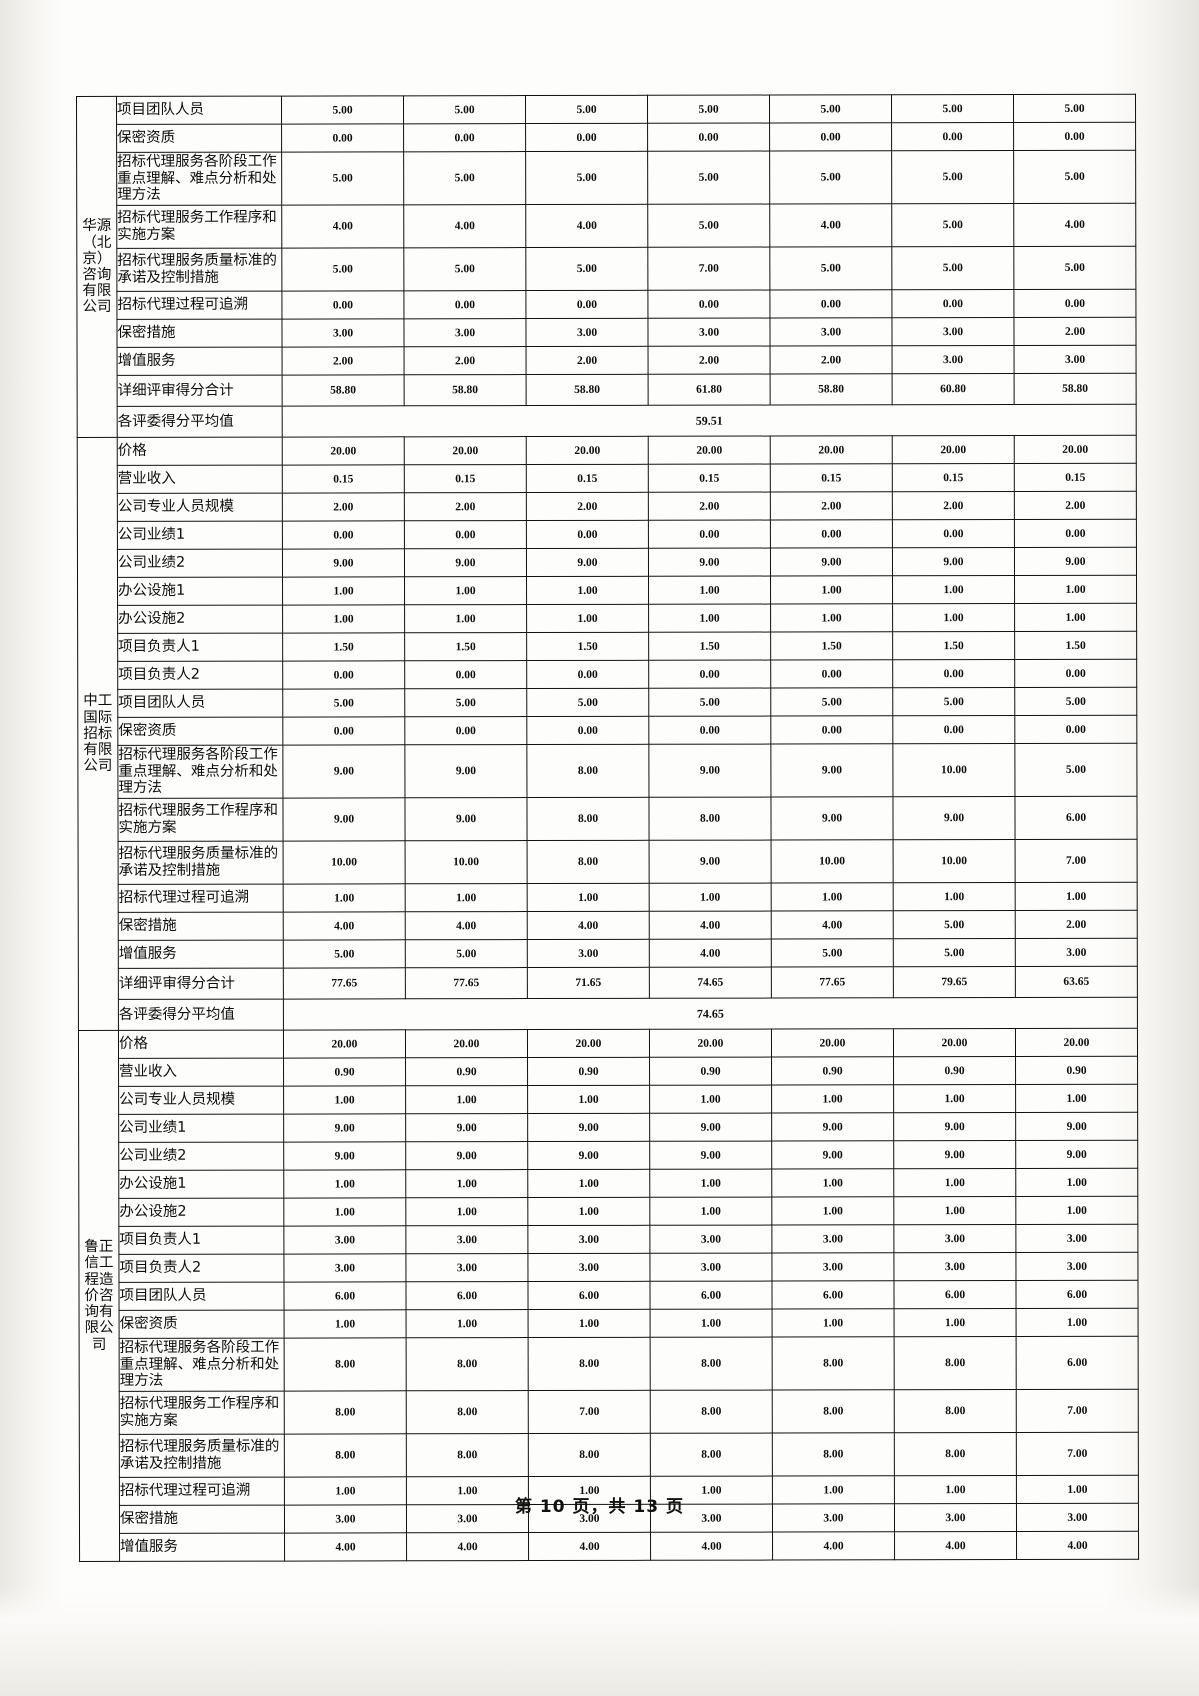  What do you see at coordinates (201, 1072) in the screenshot?
I see `criterion-label: 营业收入` at bounding box center [201, 1072].